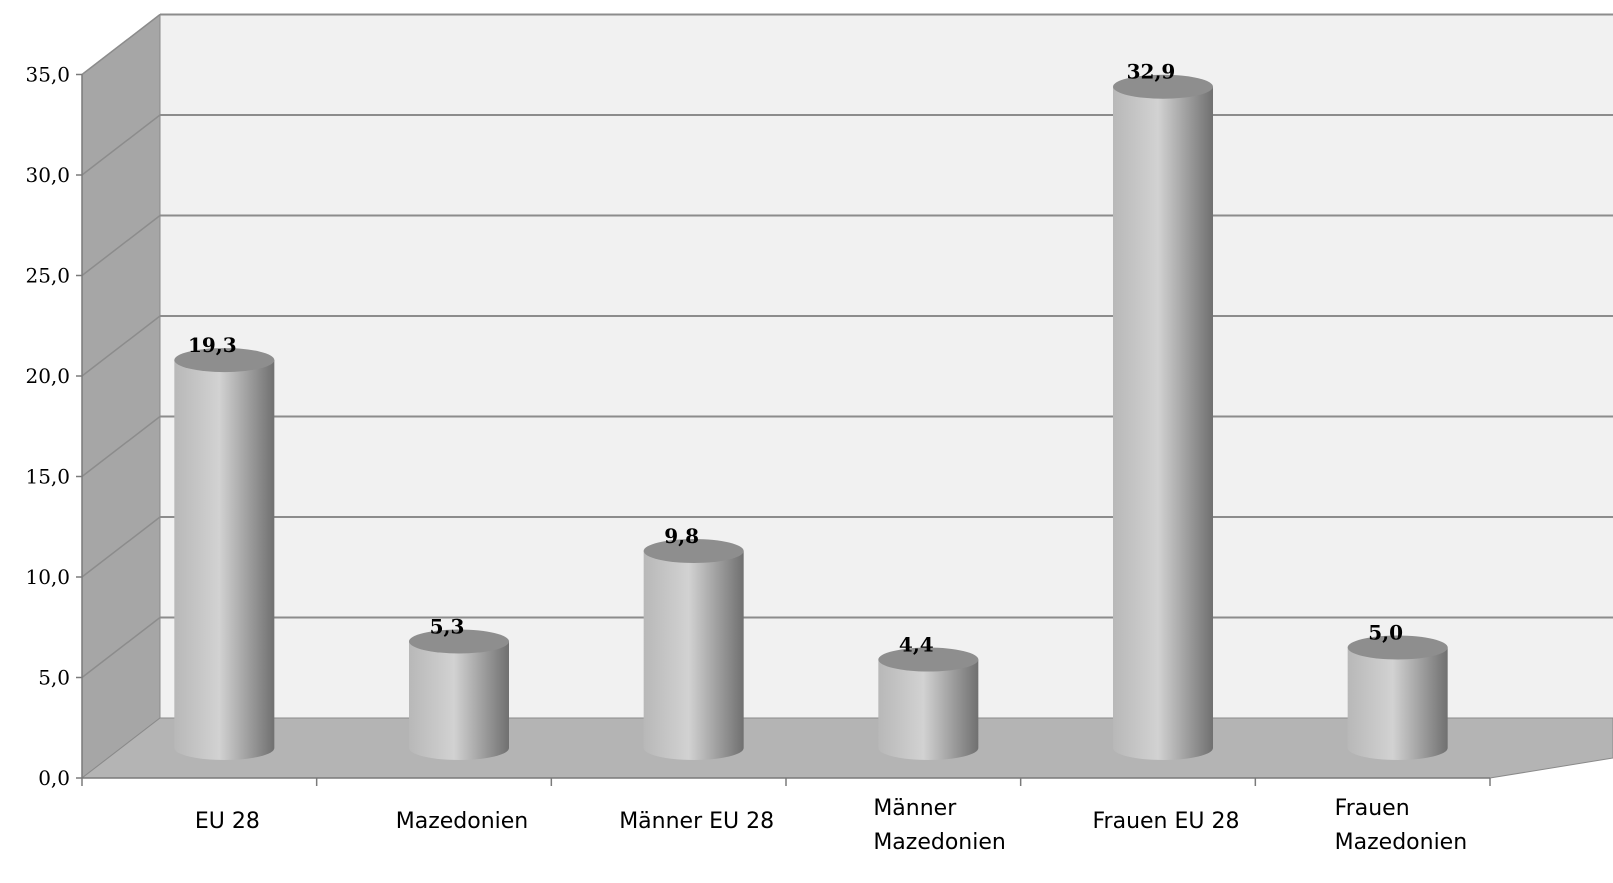 This screenshot has width=1613, height=883. What do you see at coordinates (54, 778) in the screenshot?
I see `y-tick-label: 0,0` at bounding box center [54, 778].